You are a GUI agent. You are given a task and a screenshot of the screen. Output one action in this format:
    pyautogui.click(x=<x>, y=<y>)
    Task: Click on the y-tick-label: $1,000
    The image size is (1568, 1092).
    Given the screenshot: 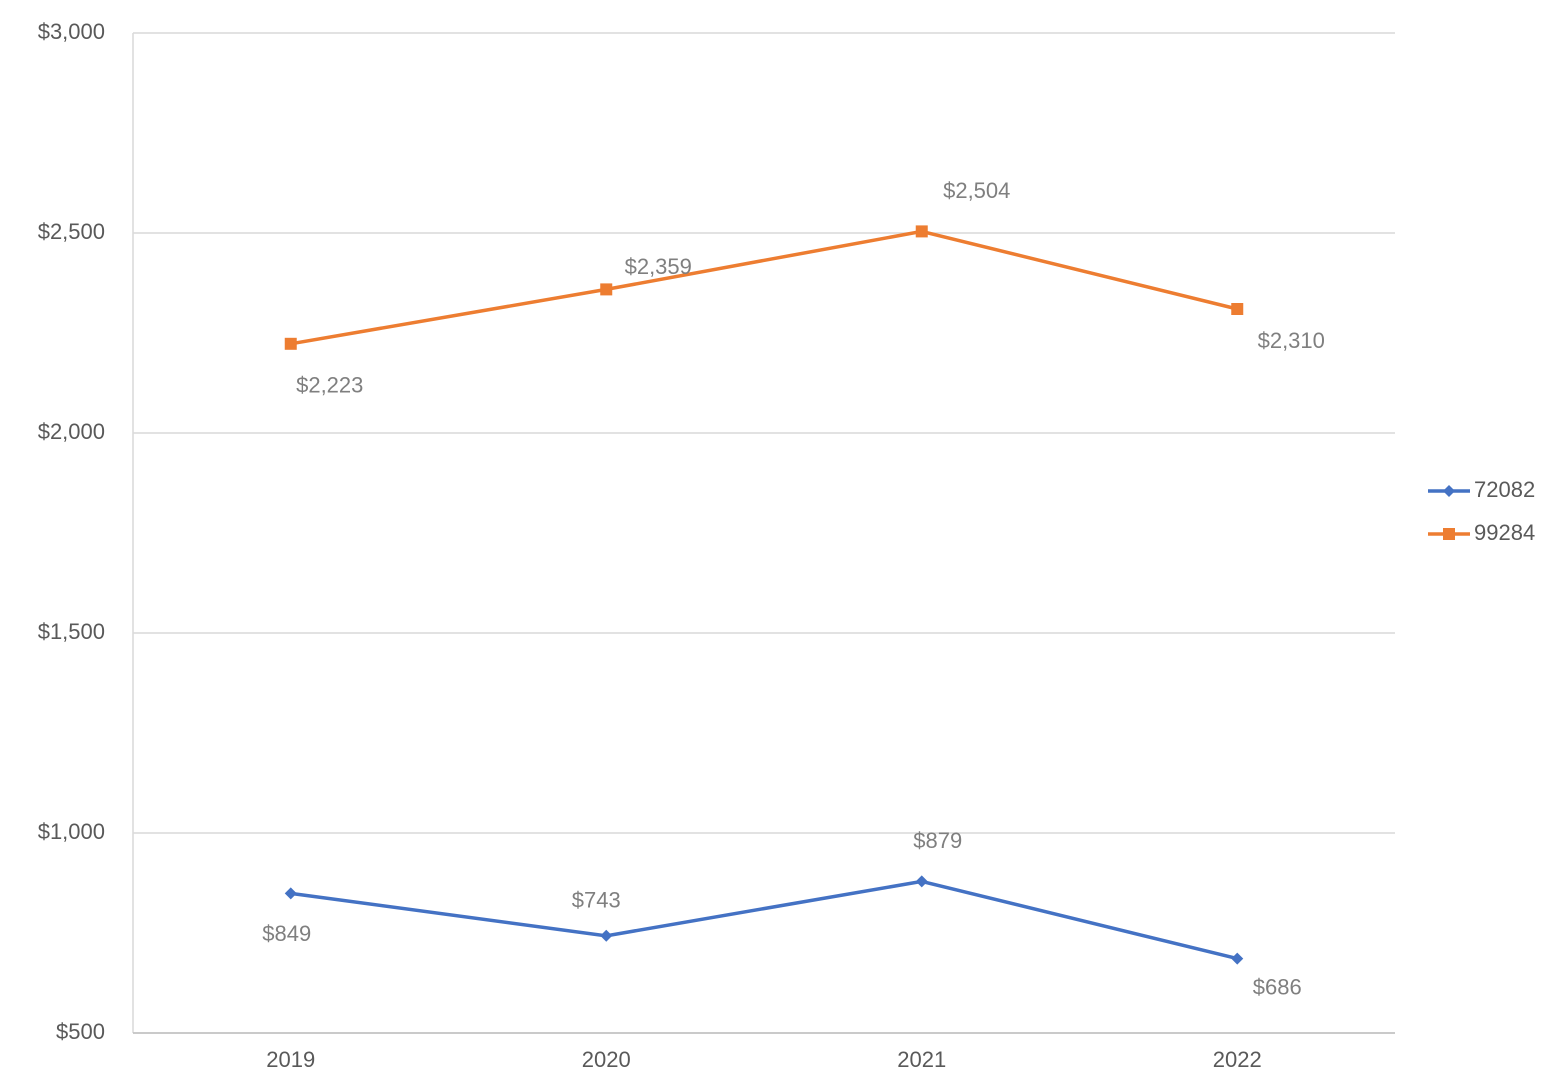 What is the action you would take?
    pyautogui.click(x=71, y=831)
    